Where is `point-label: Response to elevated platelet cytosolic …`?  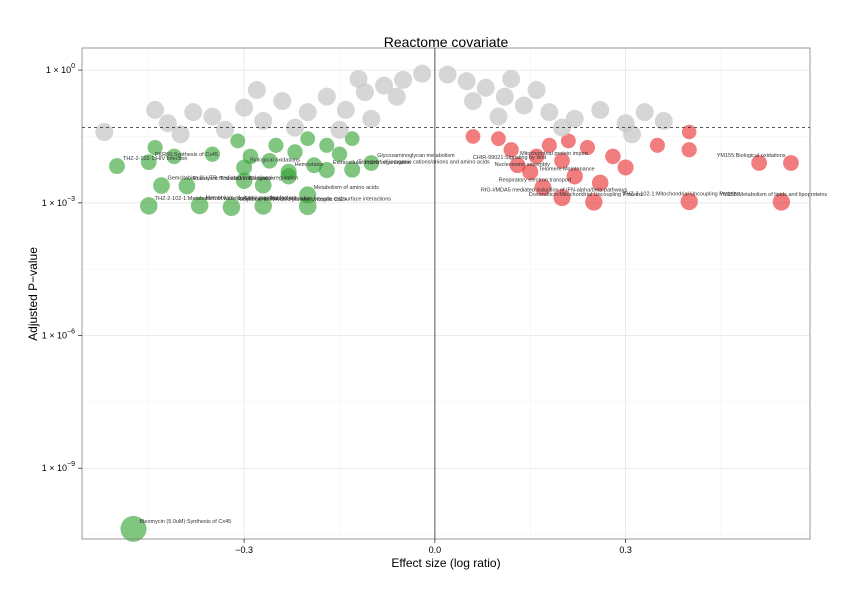
point-label: Response to elevated platelet cytosolic … is located at coordinates (292, 200).